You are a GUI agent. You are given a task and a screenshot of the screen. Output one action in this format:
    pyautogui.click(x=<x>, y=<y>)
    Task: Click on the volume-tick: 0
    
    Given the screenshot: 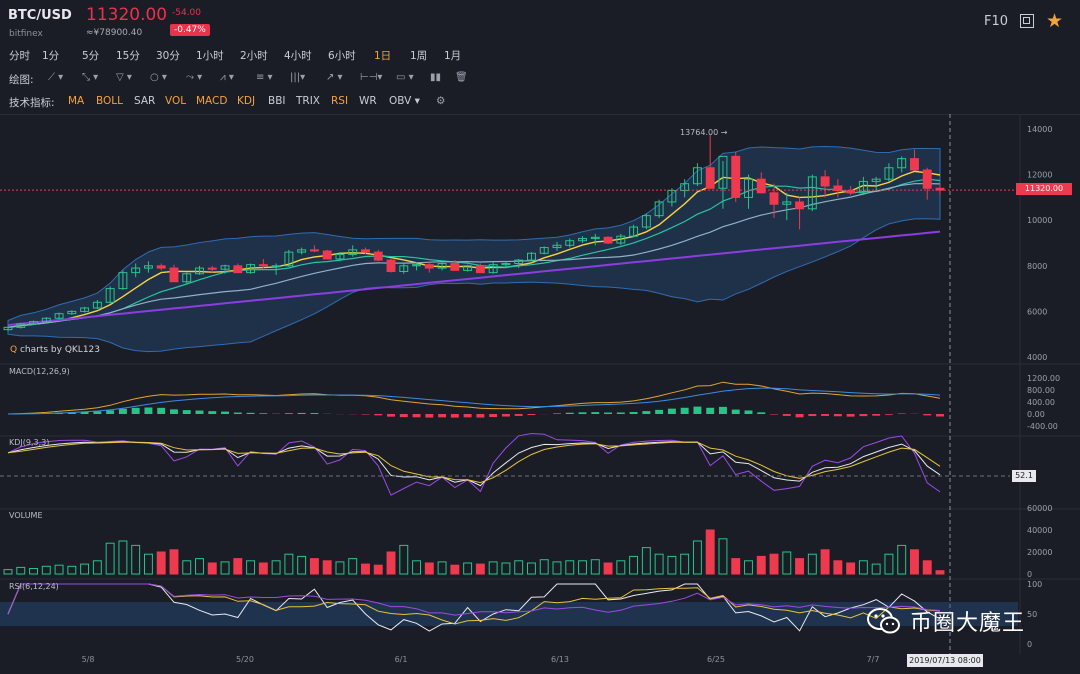 What is the action you would take?
    pyautogui.click(x=1029, y=574)
    